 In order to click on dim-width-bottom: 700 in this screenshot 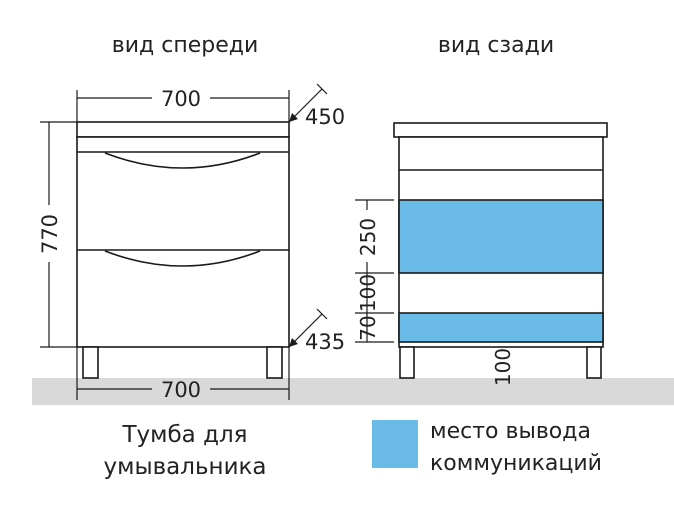, I will do `click(181, 390)`.